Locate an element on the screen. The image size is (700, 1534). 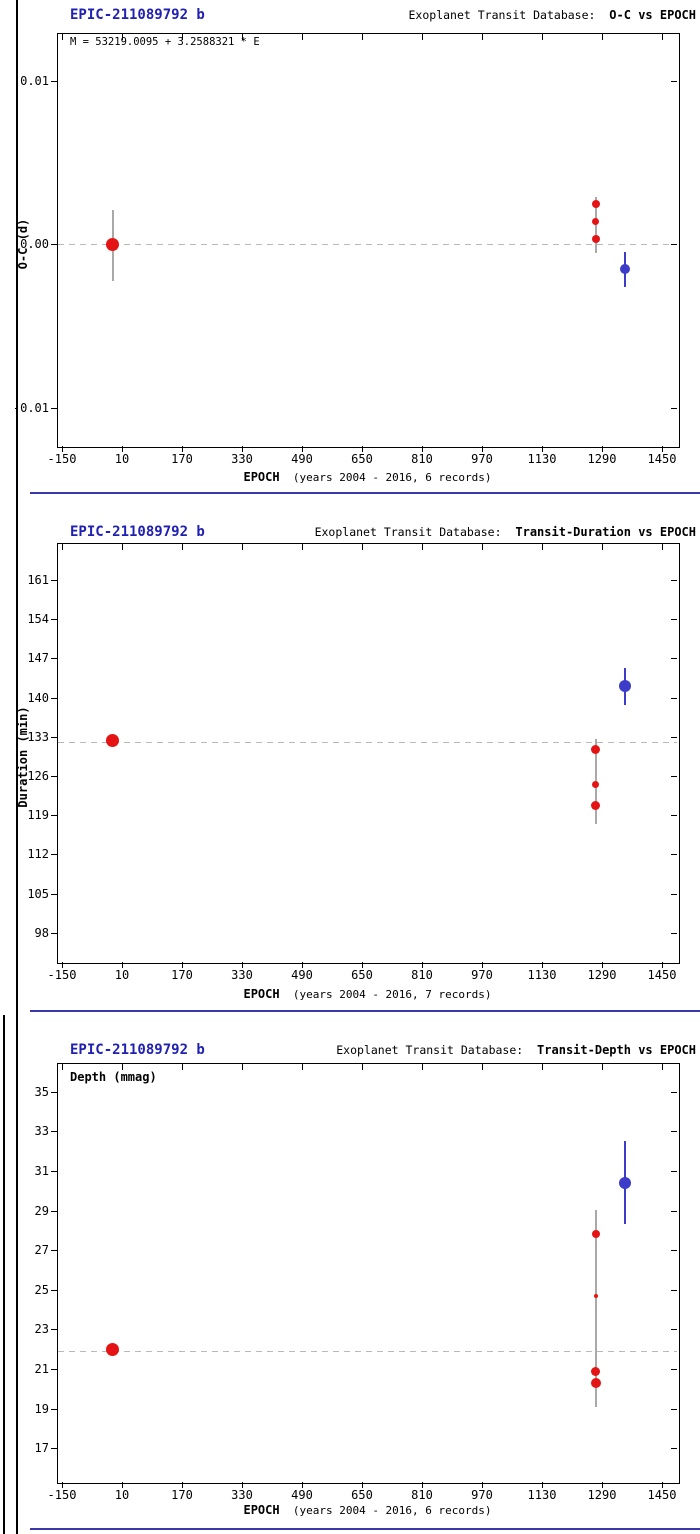
x-tick-label: 970 is located at coordinates (482, 459).